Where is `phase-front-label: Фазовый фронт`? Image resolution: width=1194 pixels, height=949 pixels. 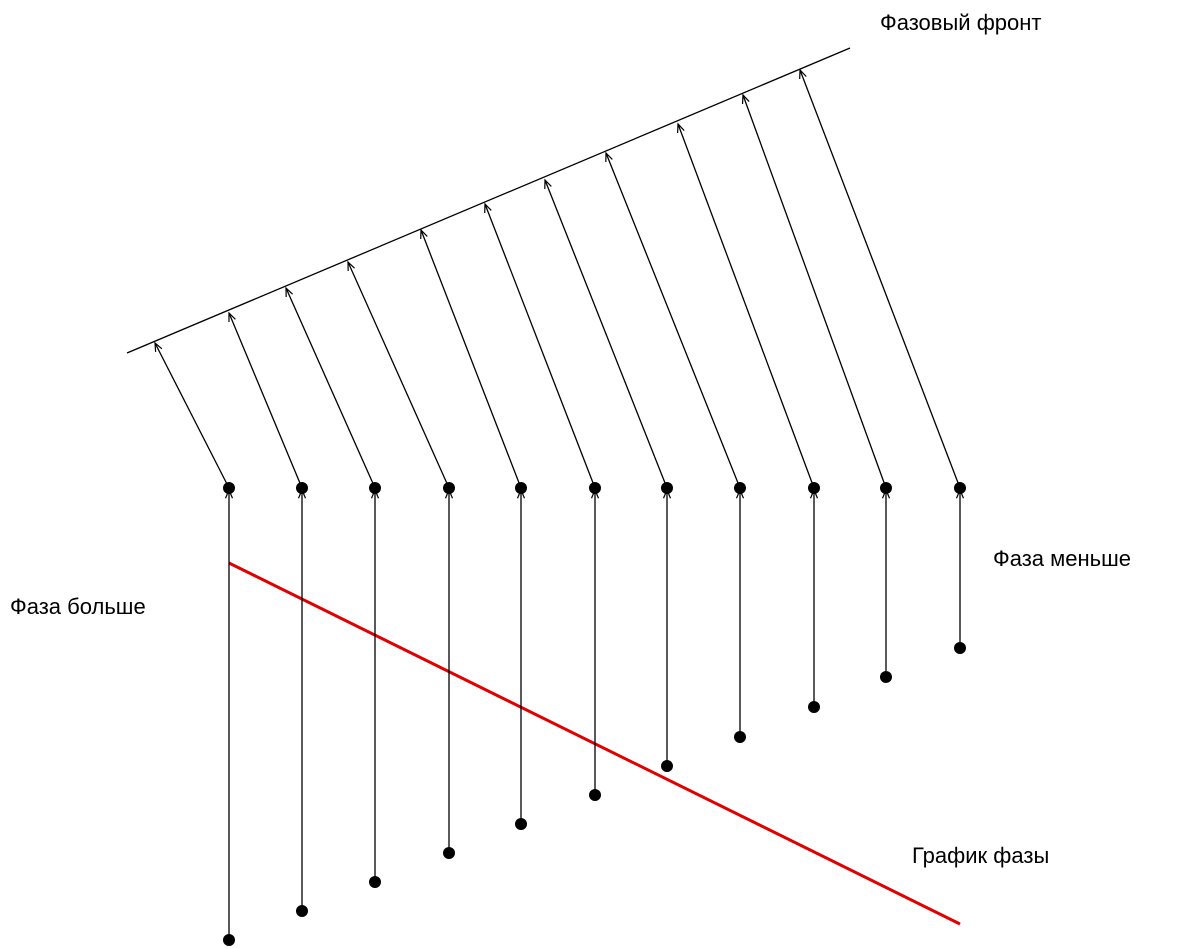 phase-front-label: Фазовый фронт is located at coordinates (961, 22).